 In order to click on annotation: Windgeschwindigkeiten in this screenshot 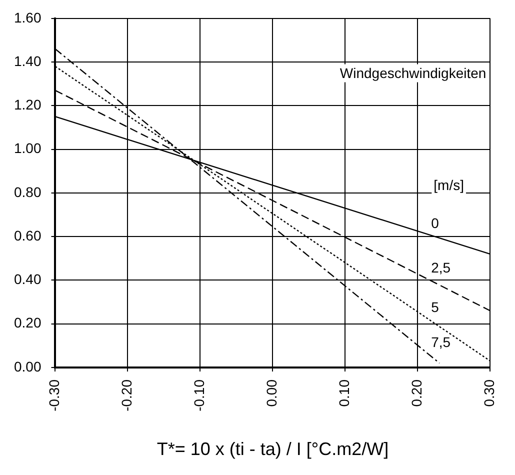, I will do `click(413, 73)`.